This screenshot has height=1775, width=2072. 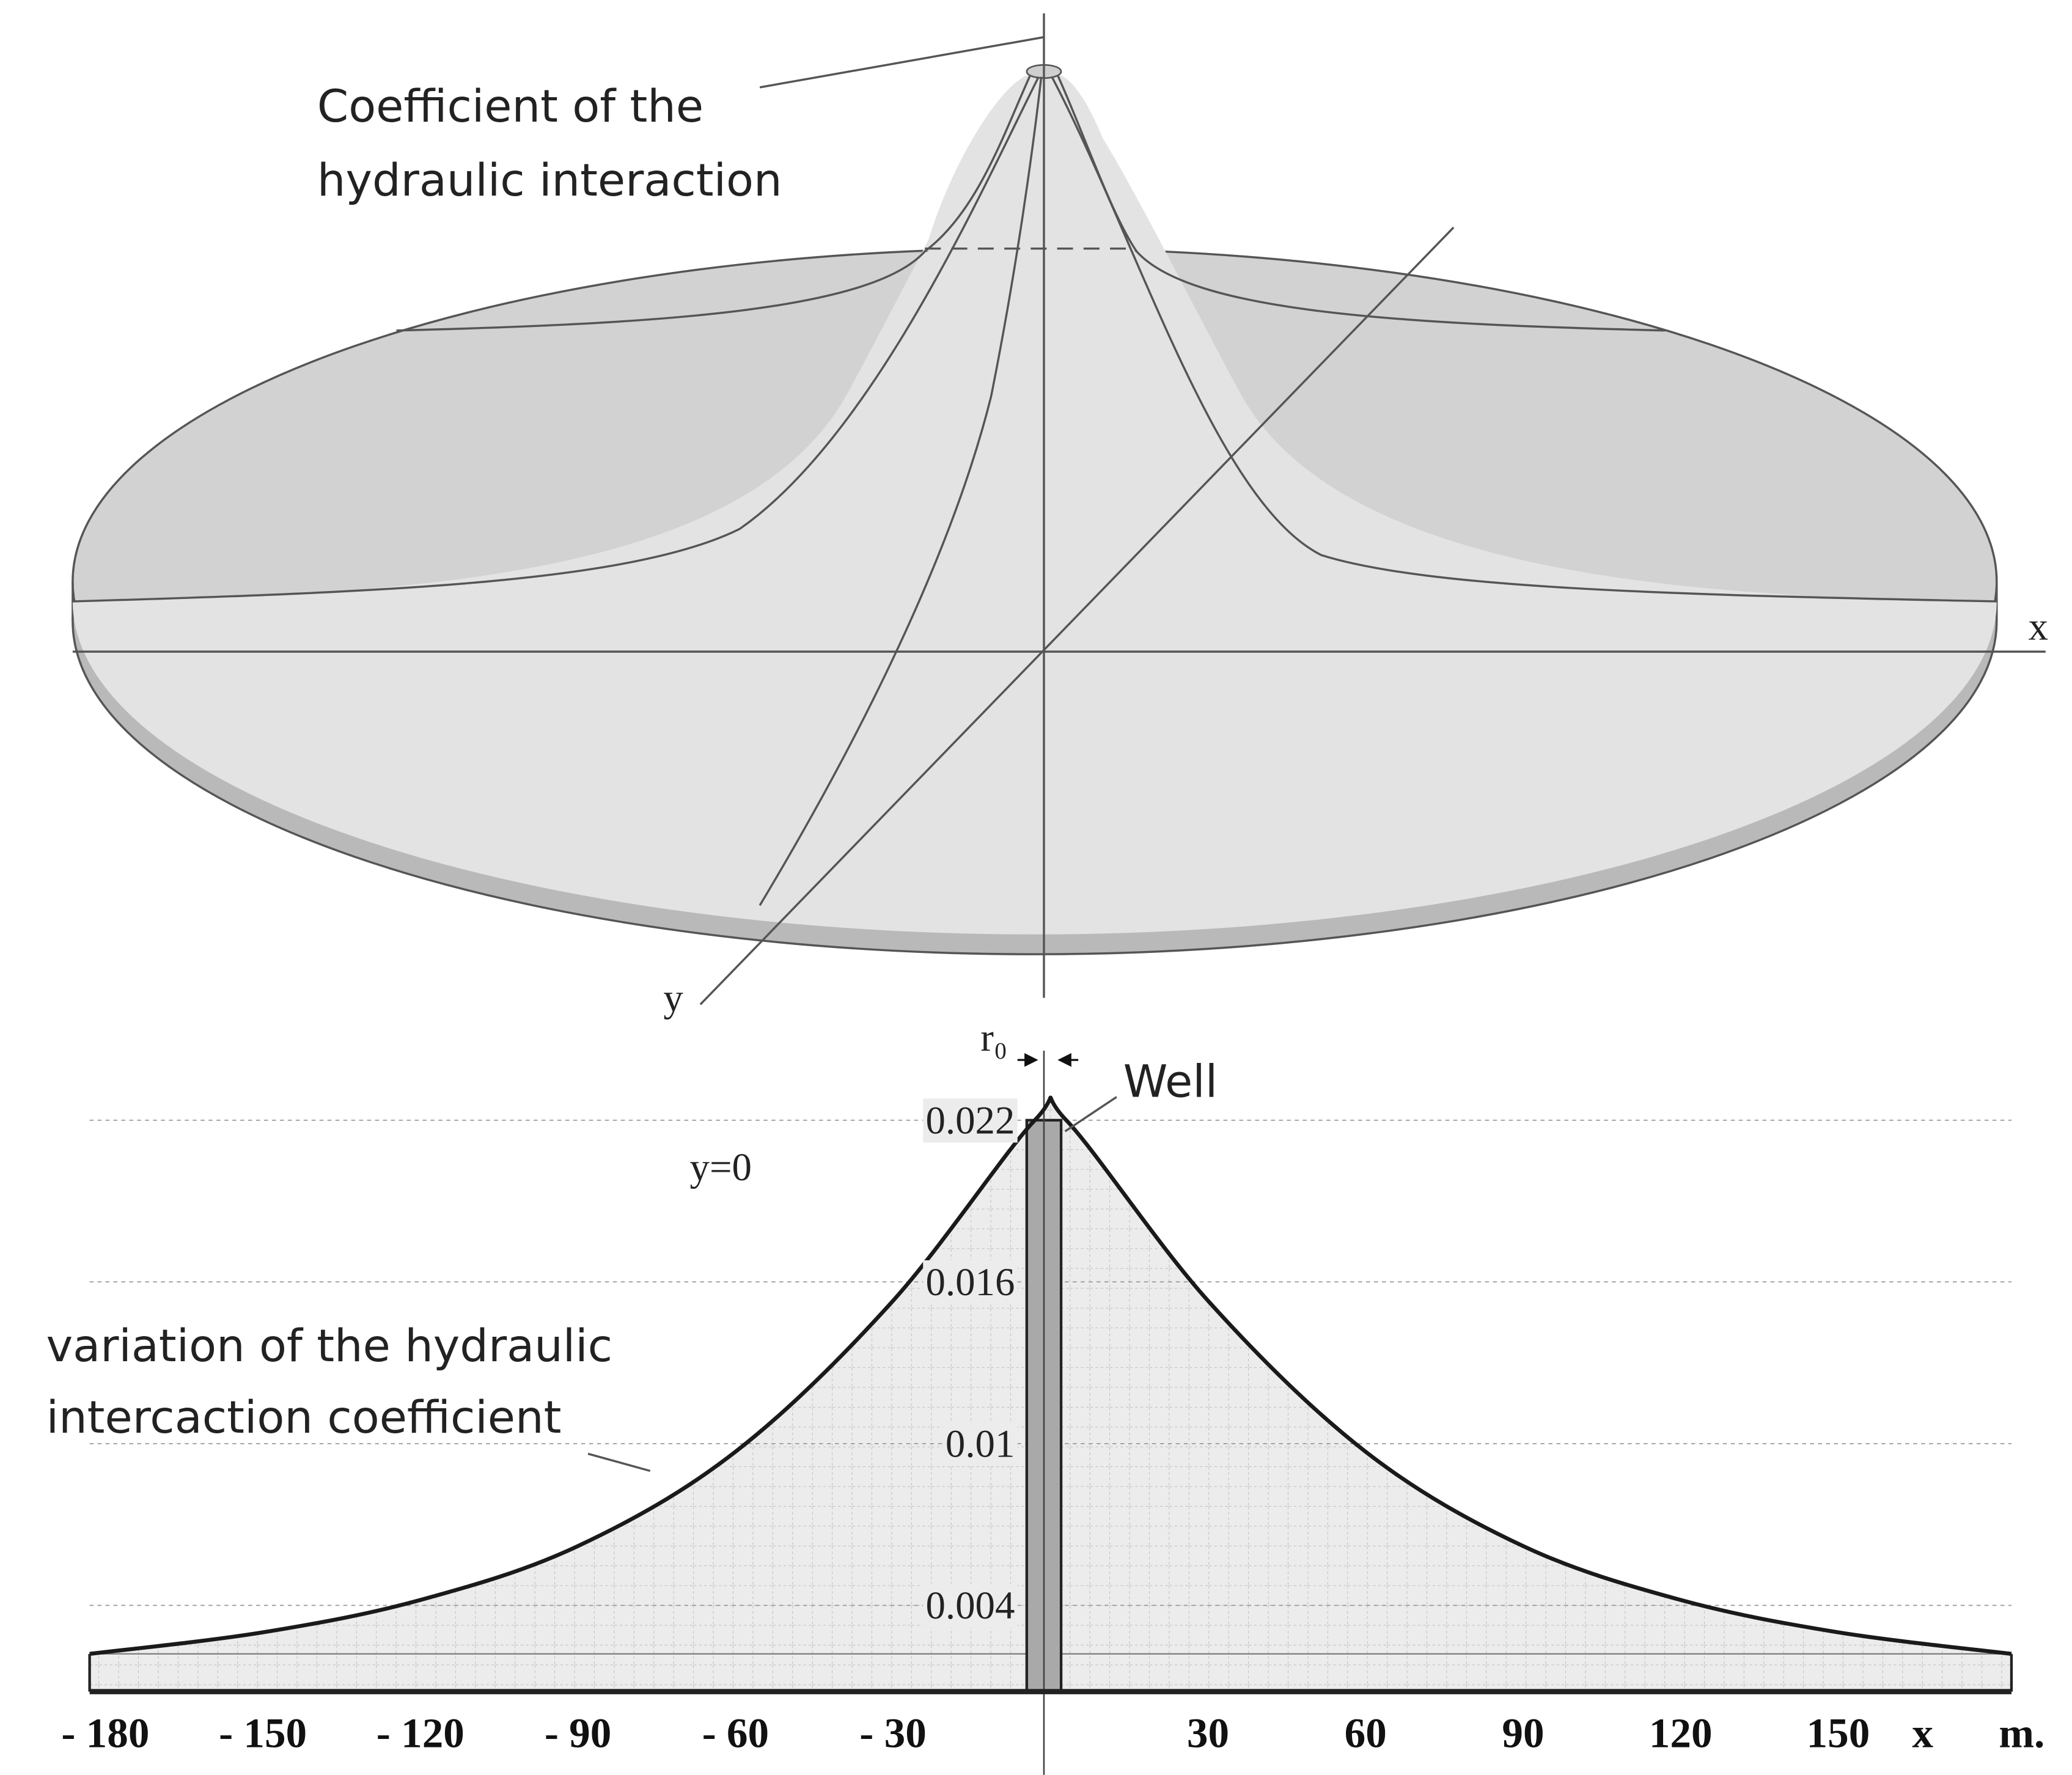 I want to click on curve-label: variation of the hydraulic, so click(x=329, y=1346).